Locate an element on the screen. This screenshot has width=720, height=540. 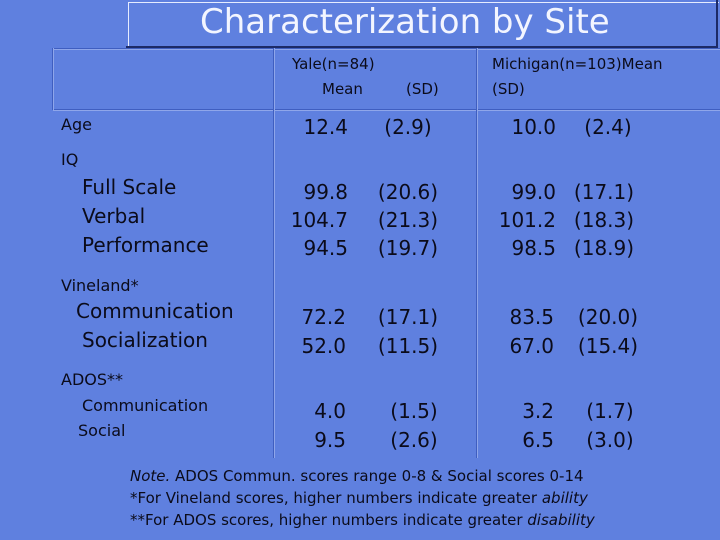
title-frame-highlight is located at coordinates (423, 24).